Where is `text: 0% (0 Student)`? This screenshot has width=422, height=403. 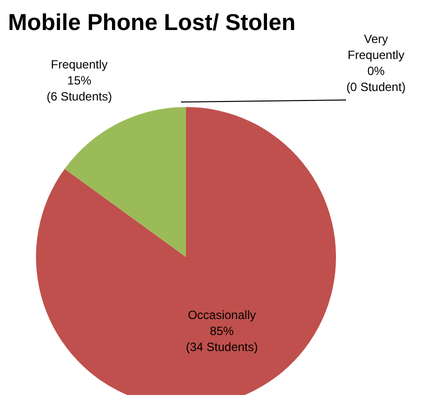 text: 0% (0 Student) is located at coordinates (376, 79).